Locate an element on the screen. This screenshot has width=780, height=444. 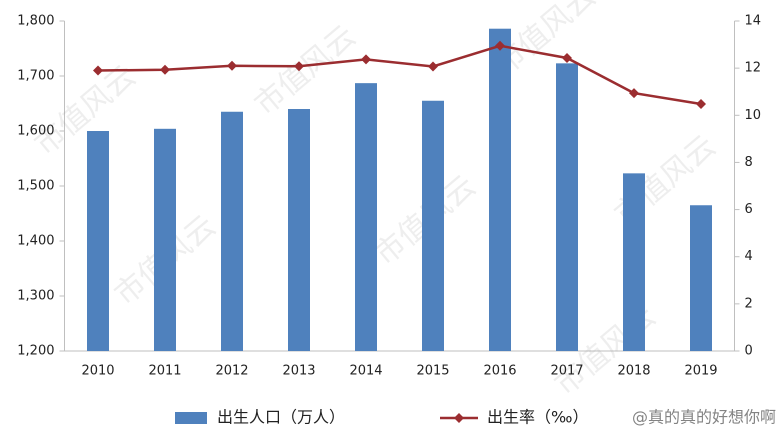
y2-tick-label: 14 is located at coordinates (753, 21).